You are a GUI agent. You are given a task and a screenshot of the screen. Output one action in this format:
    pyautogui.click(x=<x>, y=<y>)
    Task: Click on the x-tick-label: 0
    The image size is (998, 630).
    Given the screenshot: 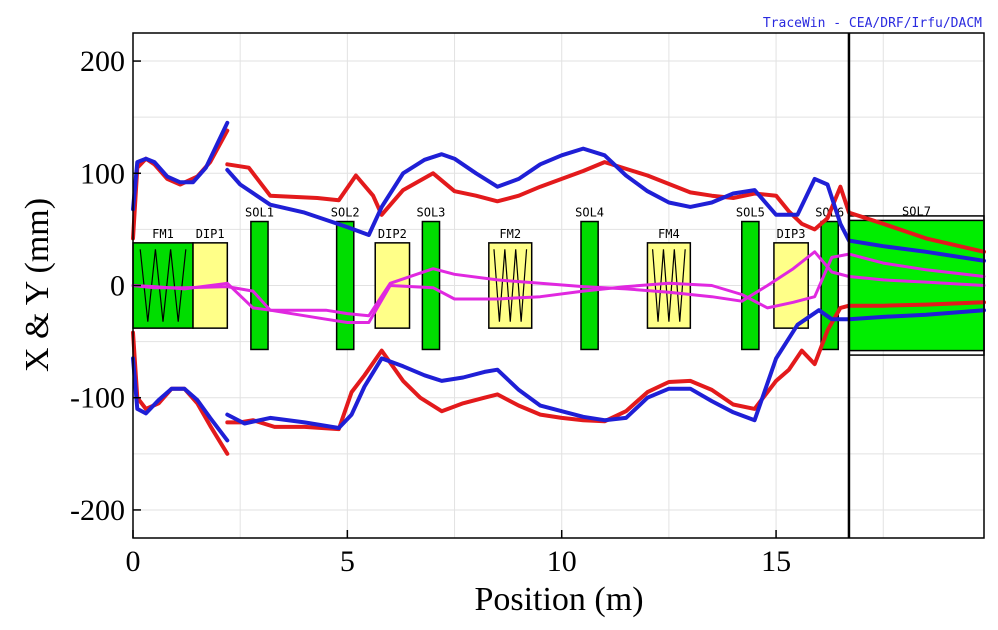 What is the action you would take?
    pyautogui.click(x=133, y=561)
    